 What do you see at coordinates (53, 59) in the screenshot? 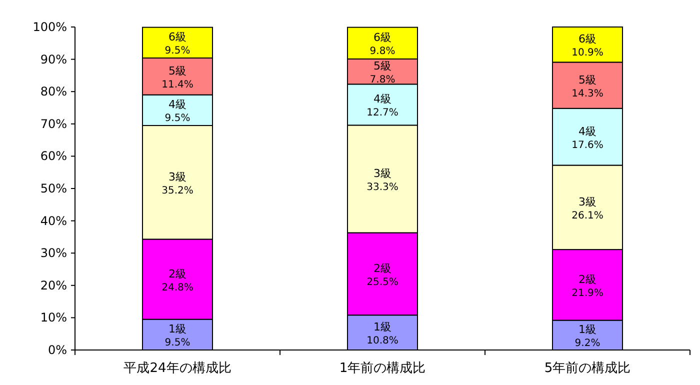
I see `y-tick-label: 90%` at bounding box center [53, 59].